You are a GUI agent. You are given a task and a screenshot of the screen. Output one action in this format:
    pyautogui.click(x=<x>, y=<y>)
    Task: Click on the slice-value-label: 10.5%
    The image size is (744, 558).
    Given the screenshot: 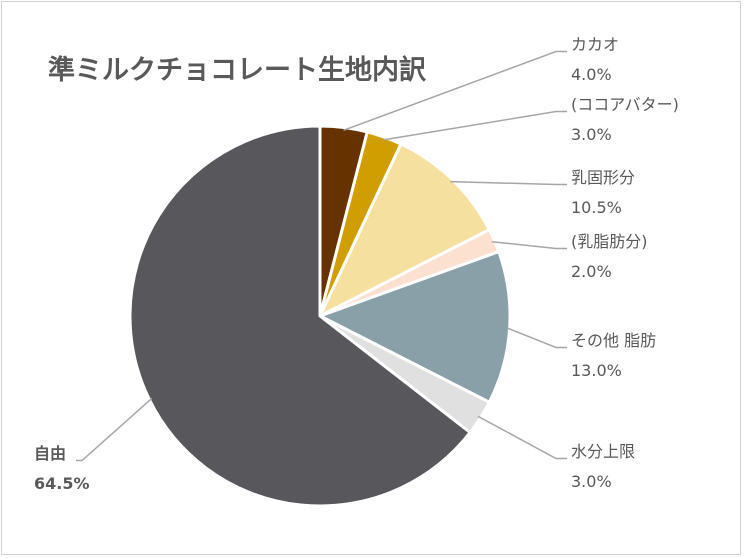 What is the action you would take?
    pyautogui.click(x=596, y=207)
    